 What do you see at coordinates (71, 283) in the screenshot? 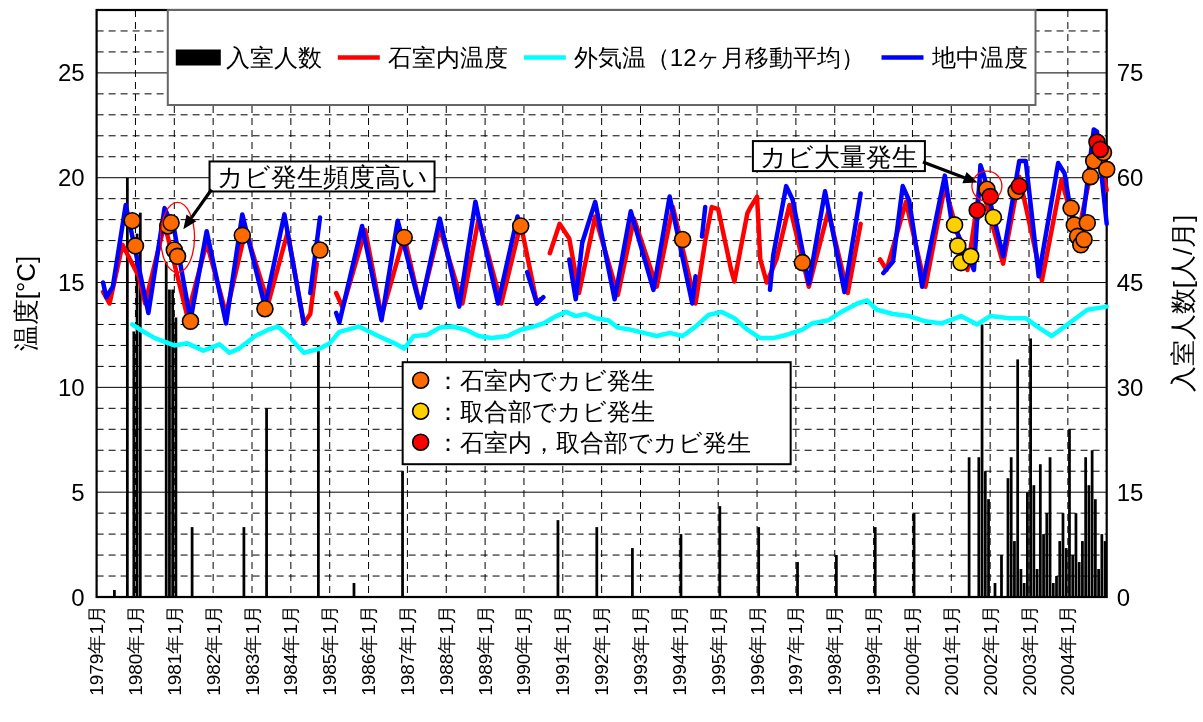
I see `y-tick-label: 15` at bounding box center [71, 283].